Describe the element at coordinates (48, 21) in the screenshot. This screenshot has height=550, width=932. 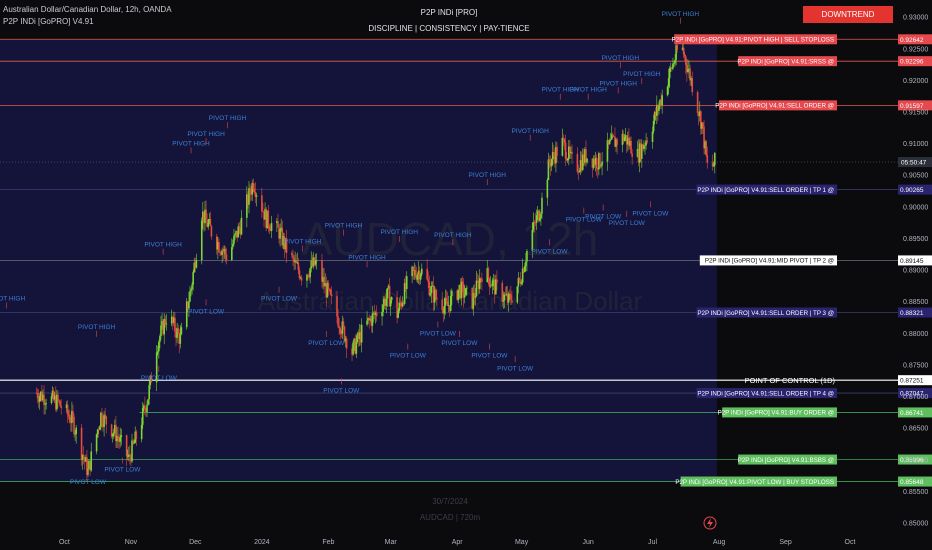
I see `indicator-title: P2P INDi [GoPRO] V4.91` at that location.